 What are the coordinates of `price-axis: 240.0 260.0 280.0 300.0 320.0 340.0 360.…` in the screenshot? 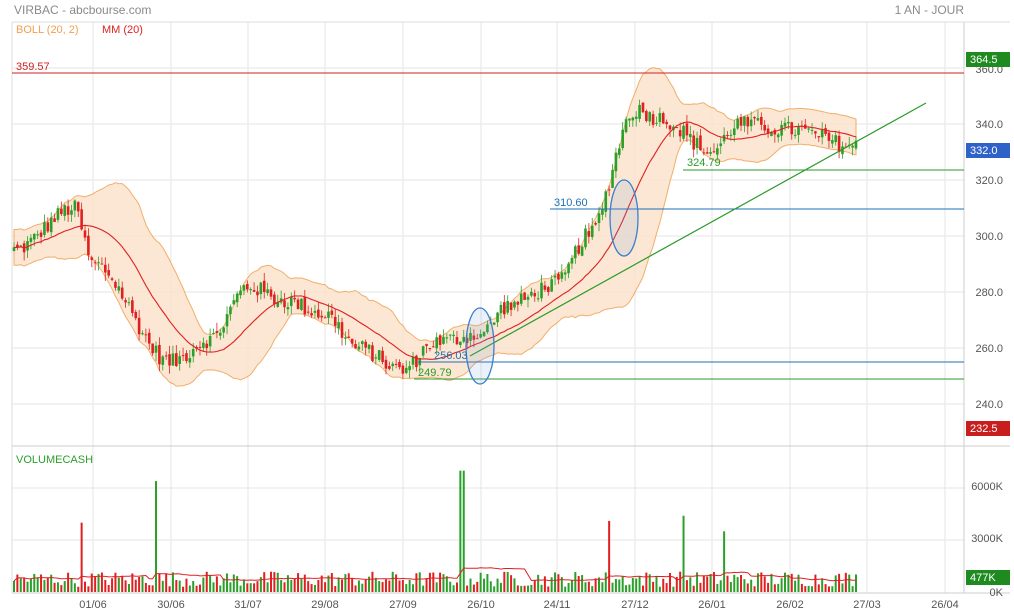 It's located at (989, 237).